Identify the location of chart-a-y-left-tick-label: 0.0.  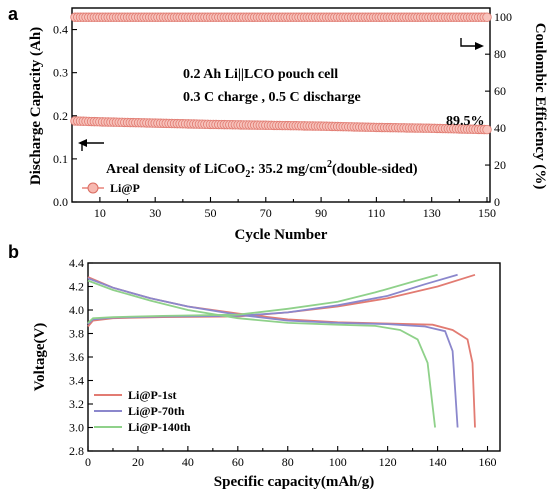
(60, 202).